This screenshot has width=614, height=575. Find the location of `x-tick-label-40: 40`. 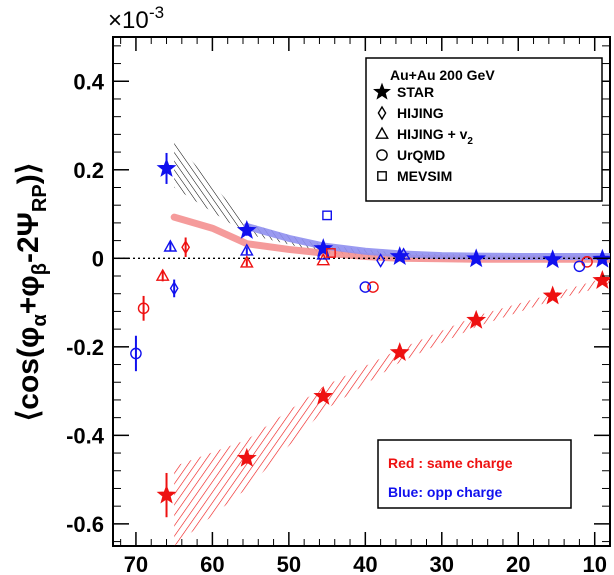

x-tick-label-40: 40 is located at coordinates (365, 563).